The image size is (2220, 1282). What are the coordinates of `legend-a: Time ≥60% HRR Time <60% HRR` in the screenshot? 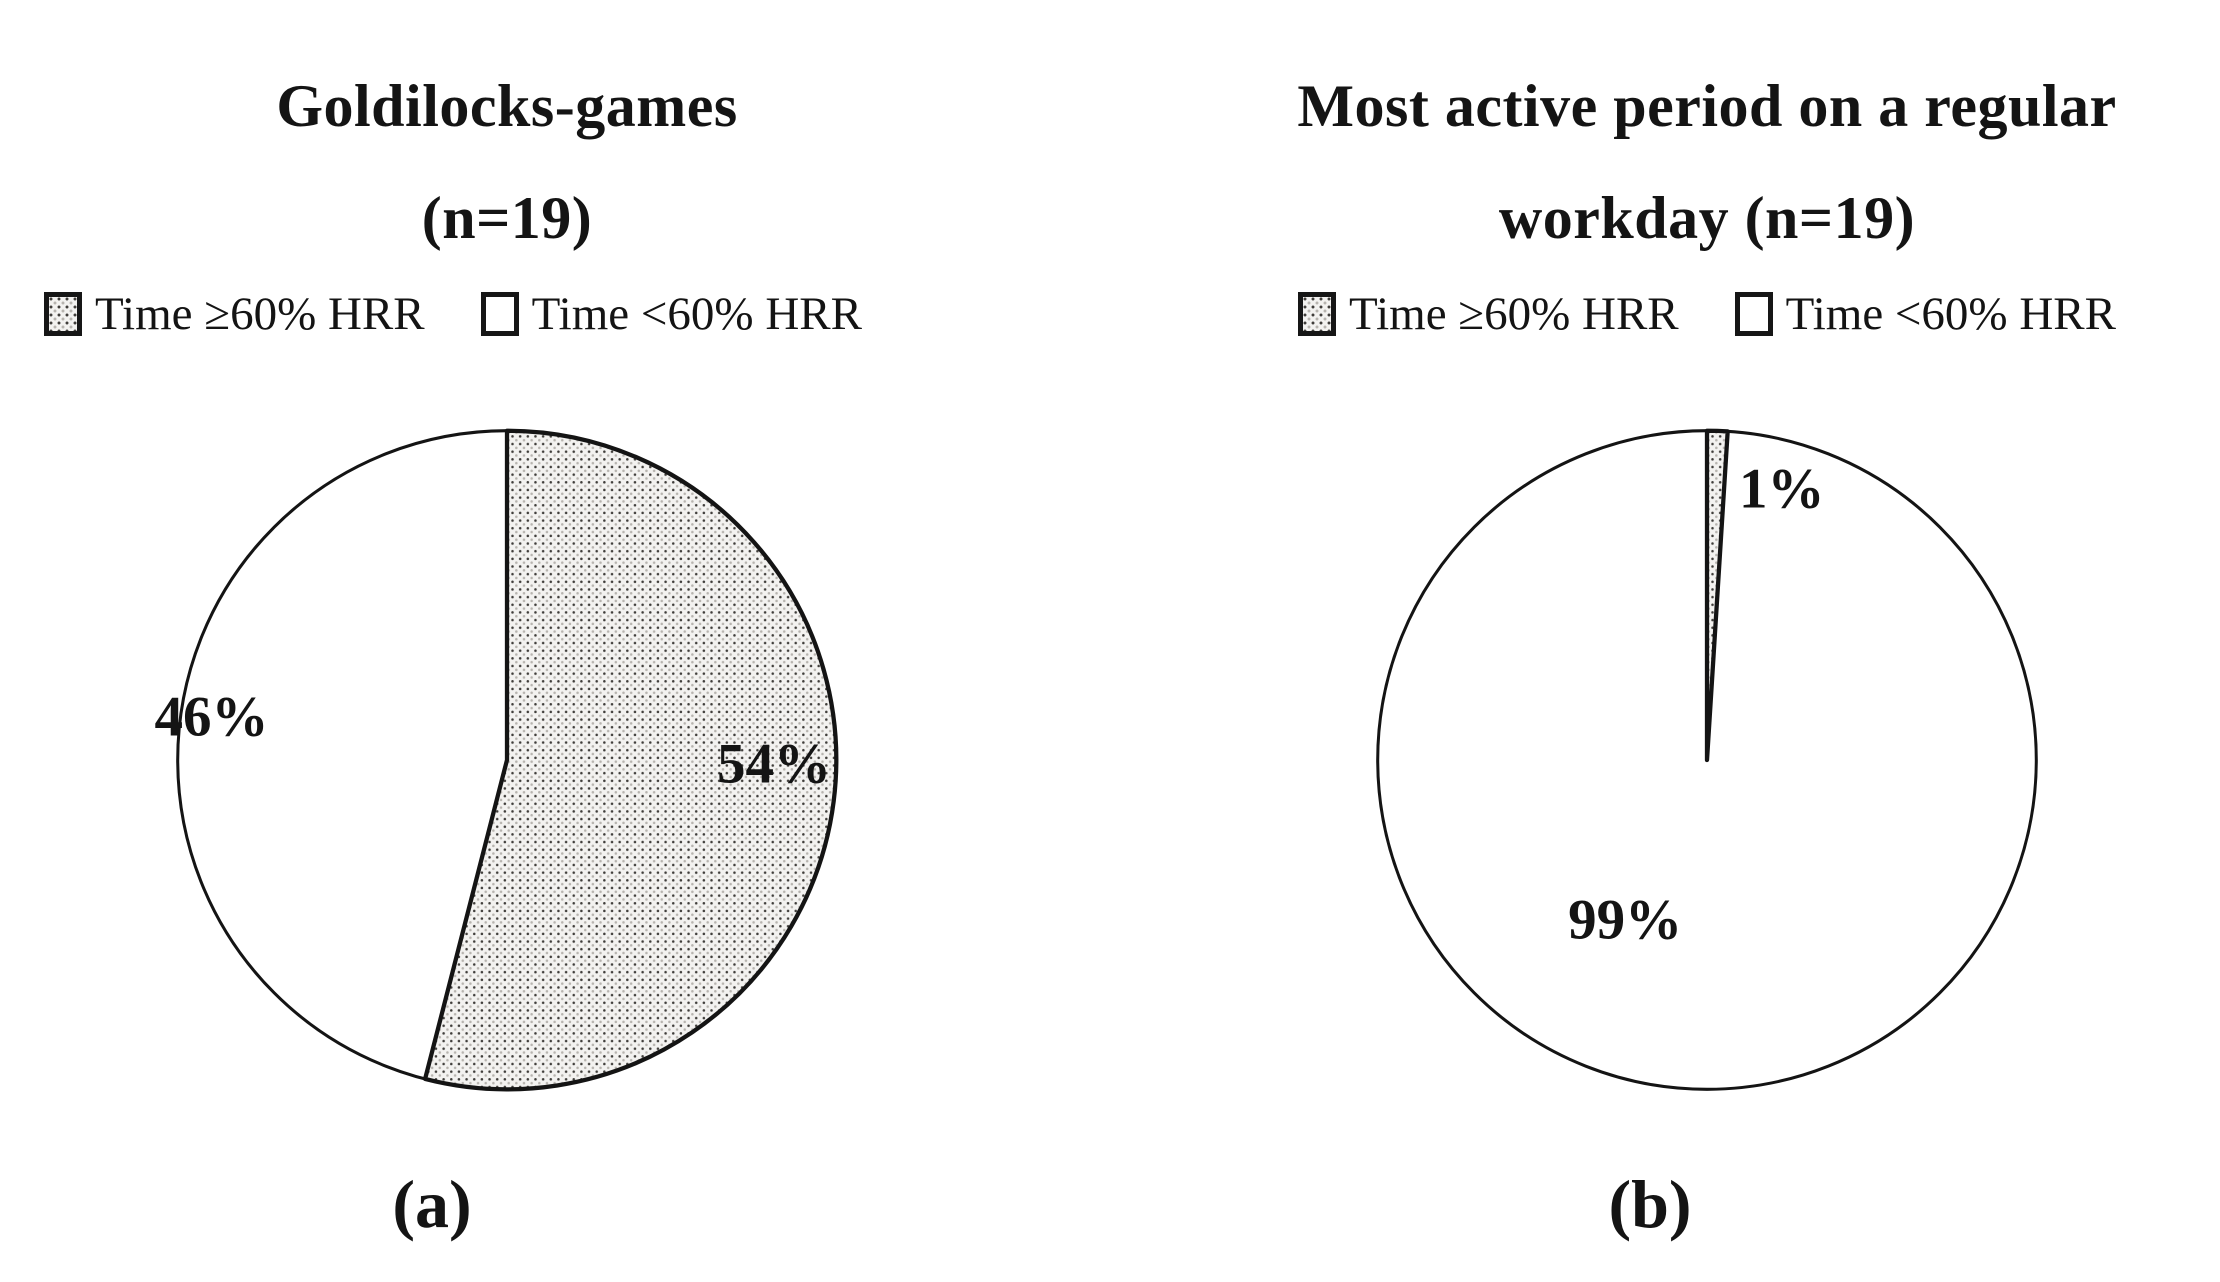 It's located at (453, 314).